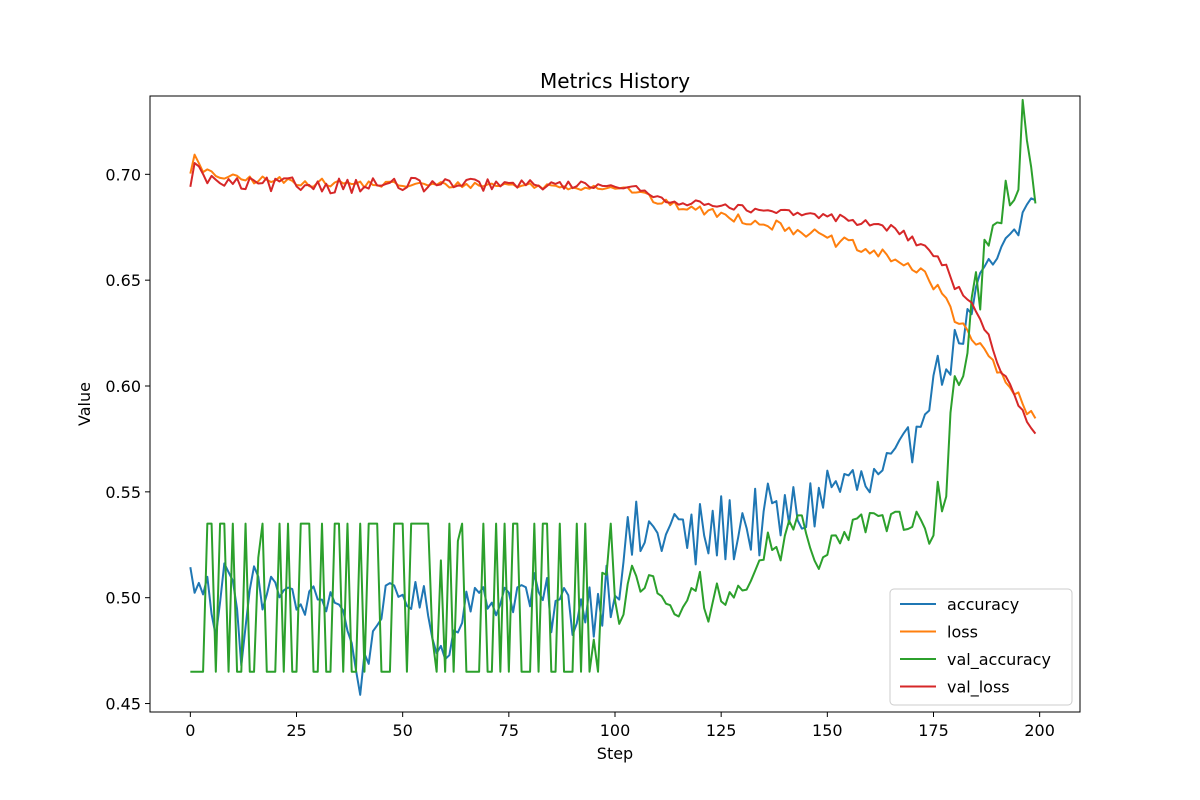 The image size is (1200, 800). What do you see at coordinates (1039, 730) in the screenshot?
I see `x-tick-label: 200` at bounding box center [1039, 730].